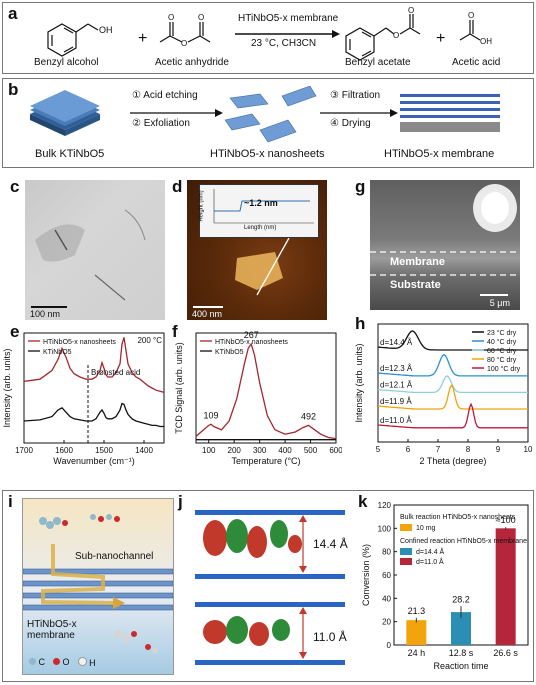 Image resolution: width=536 pixels, height=685 pixels. I want to click on plus-sign-2: +, so click(441, 38).